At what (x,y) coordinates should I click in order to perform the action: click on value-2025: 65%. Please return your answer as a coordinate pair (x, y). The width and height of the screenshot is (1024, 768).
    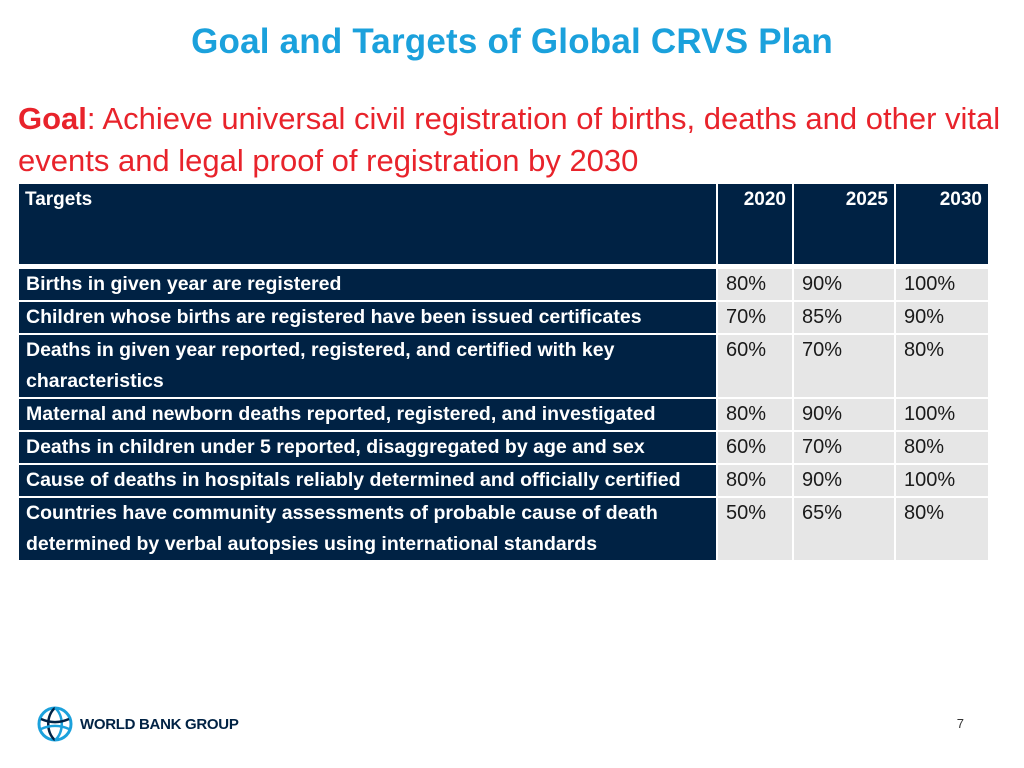
    Looking at the image, I should click on (844, 529).